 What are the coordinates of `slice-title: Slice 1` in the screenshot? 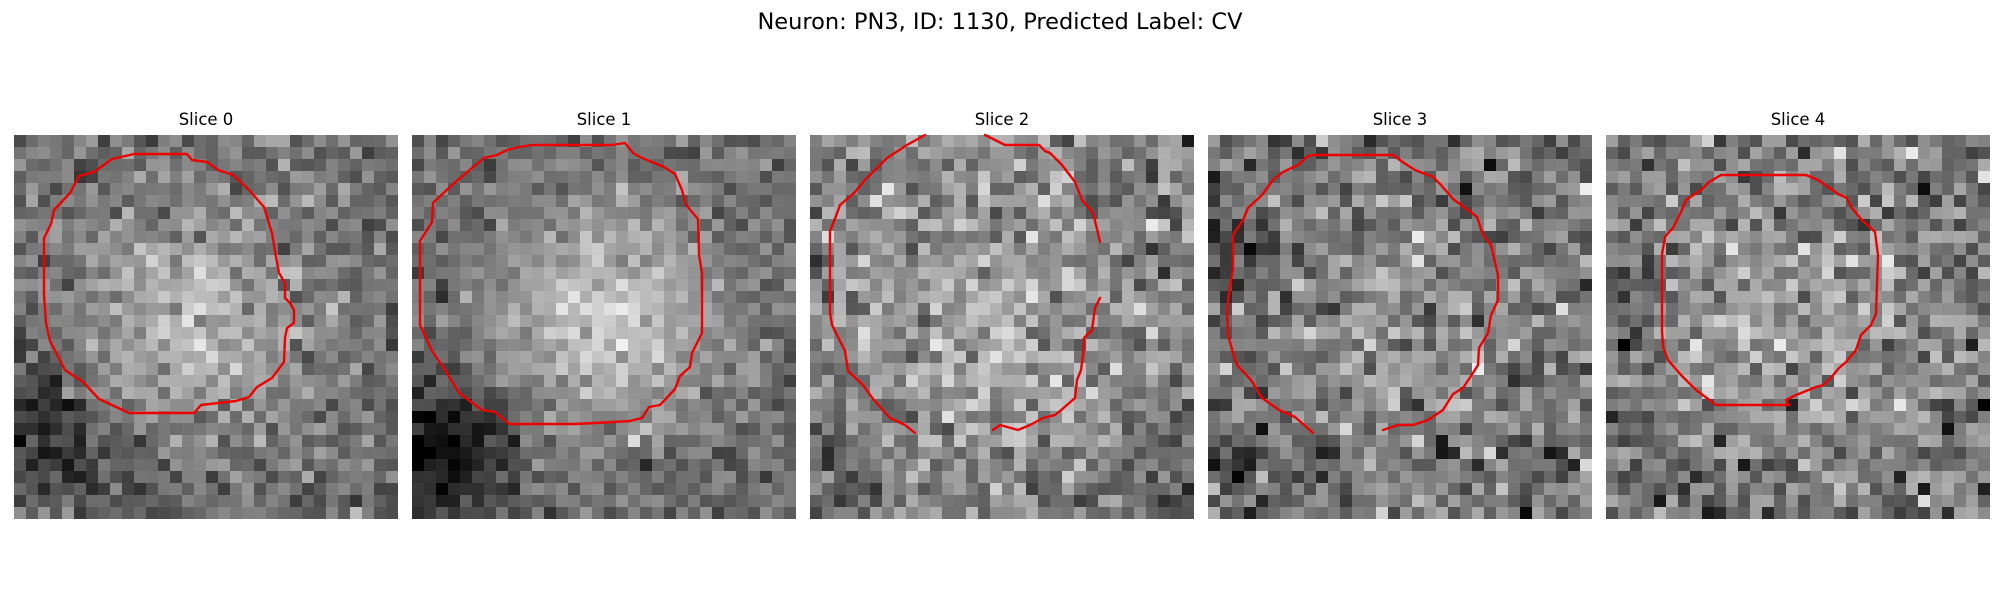 It's located at (604, 119).